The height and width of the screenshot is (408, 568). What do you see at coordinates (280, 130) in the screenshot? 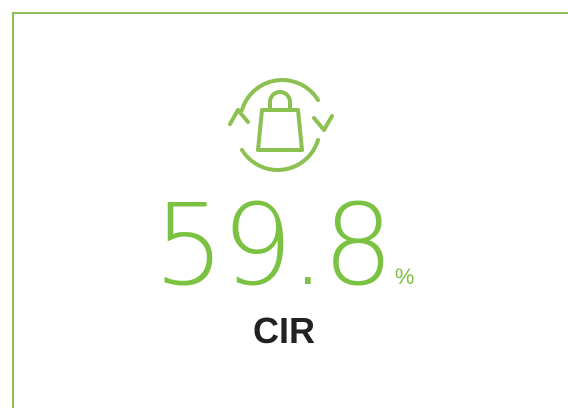
I see `bag` at bounding box center [280, 130].